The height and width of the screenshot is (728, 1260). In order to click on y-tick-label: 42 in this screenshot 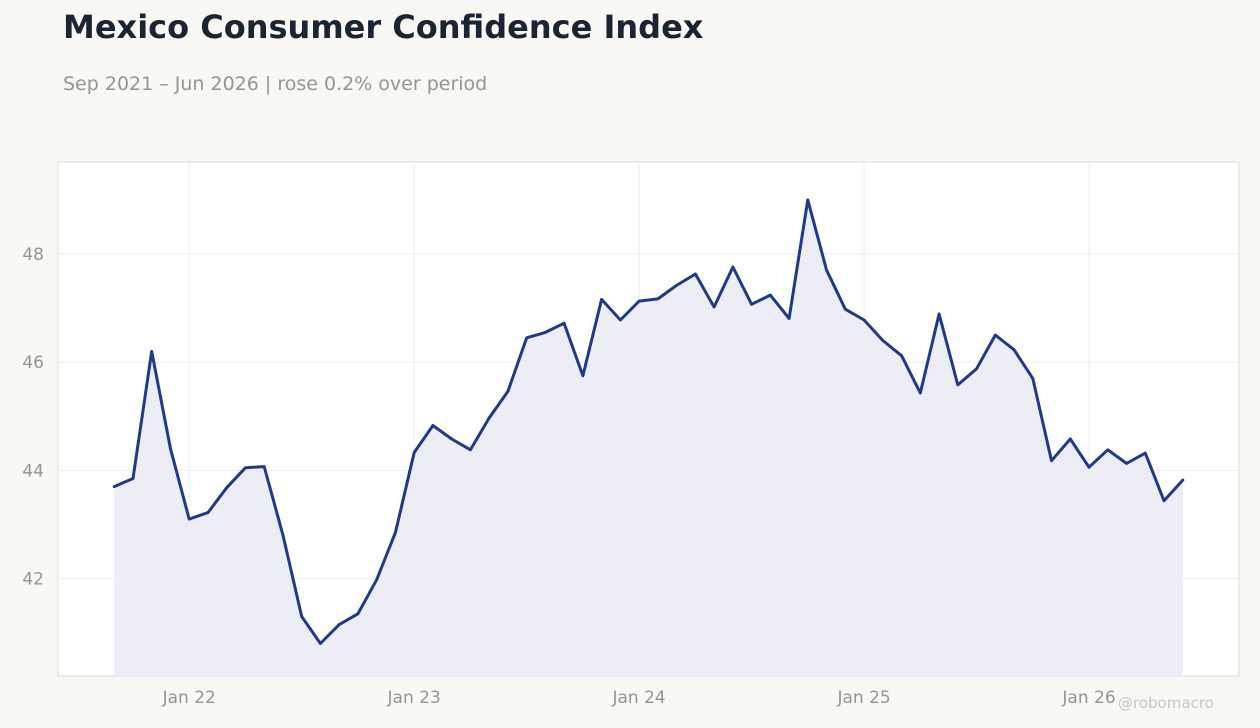, I will do `click(33, 580)`.